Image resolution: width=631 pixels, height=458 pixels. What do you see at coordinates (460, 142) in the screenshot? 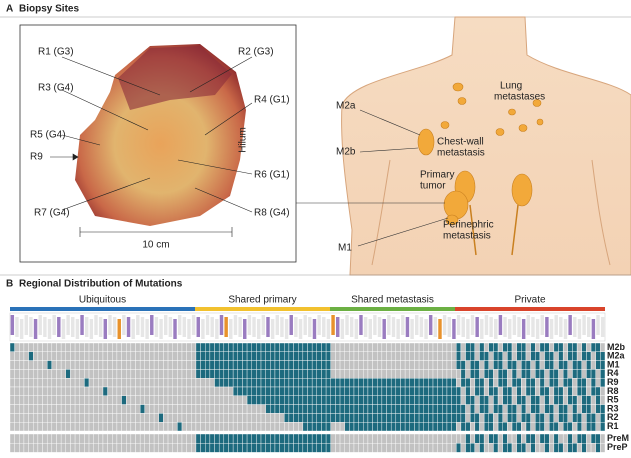
I see `anatomy-label: Chest-wall` at bounding box center [460, 142].